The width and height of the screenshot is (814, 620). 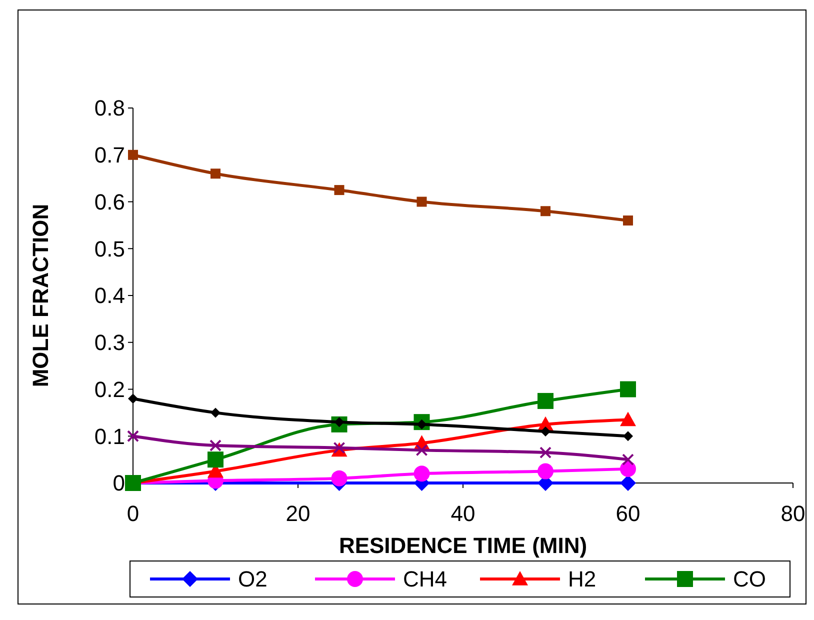 What do you see at coordinates (109, 249) in the screenshot?
I see `y-tick-label: 0.5` at bounding box center [109, 249].